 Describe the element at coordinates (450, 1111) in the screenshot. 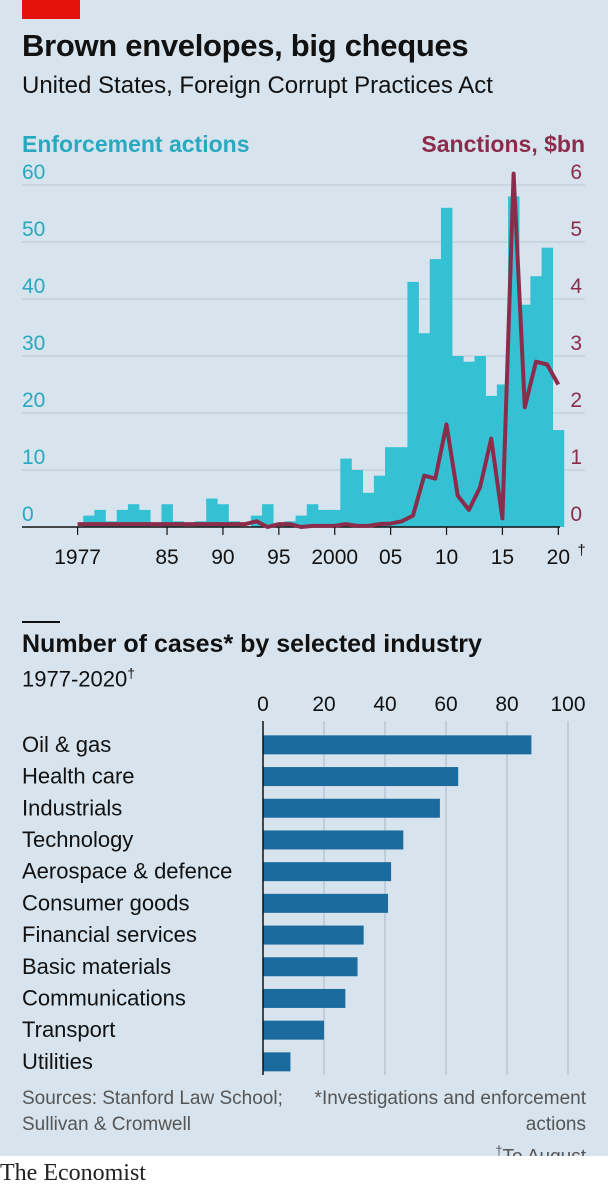

I see `footnote-investigations: *Investigations and enforcement actions` at that location.